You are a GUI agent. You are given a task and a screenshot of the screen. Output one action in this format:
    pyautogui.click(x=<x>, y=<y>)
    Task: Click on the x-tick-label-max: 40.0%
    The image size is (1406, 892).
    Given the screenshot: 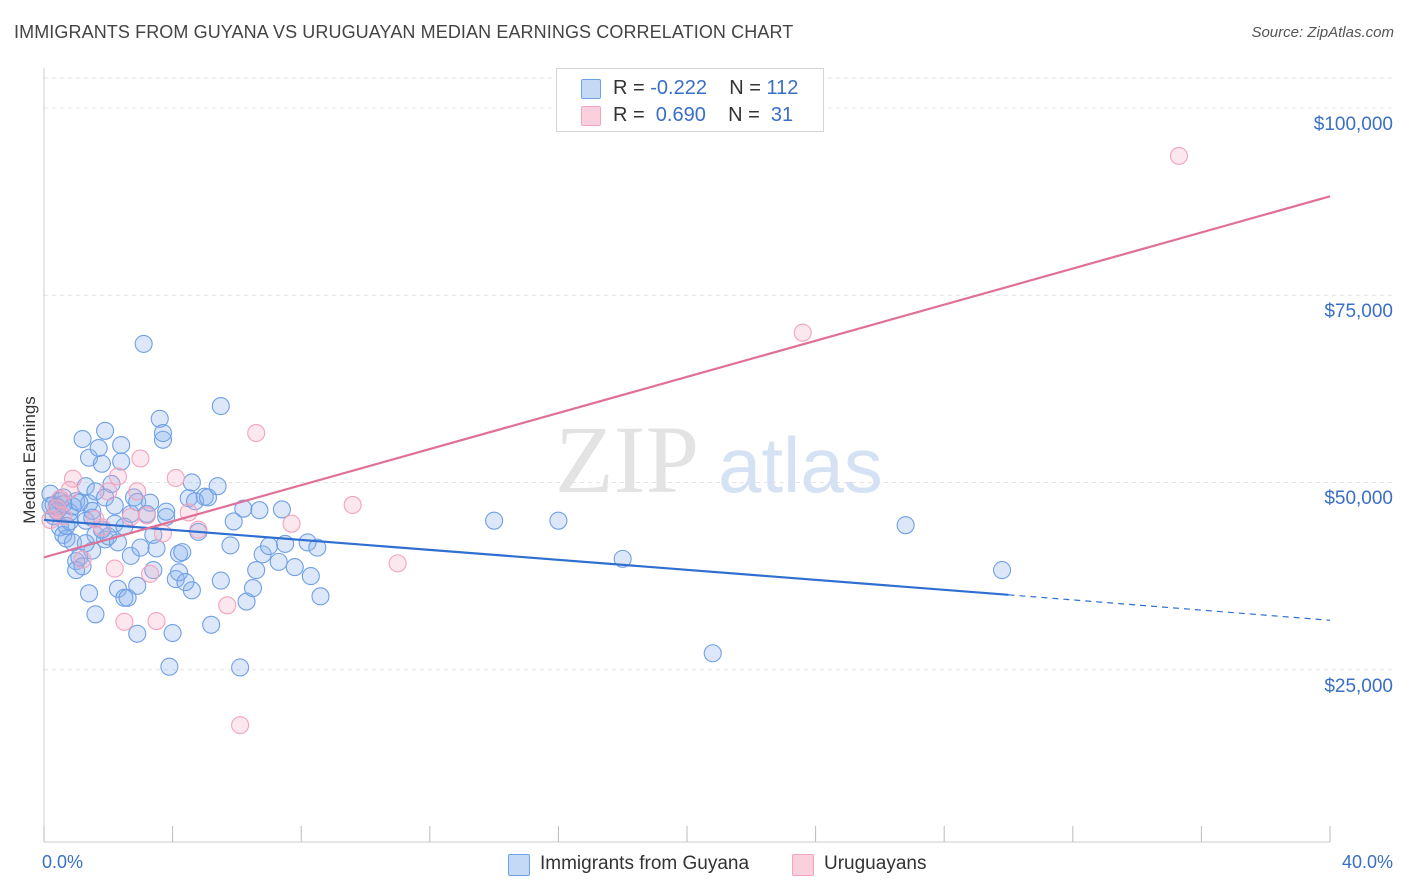 What is the action you would take?
    pyautogui.click(x=1367, y=862)
    